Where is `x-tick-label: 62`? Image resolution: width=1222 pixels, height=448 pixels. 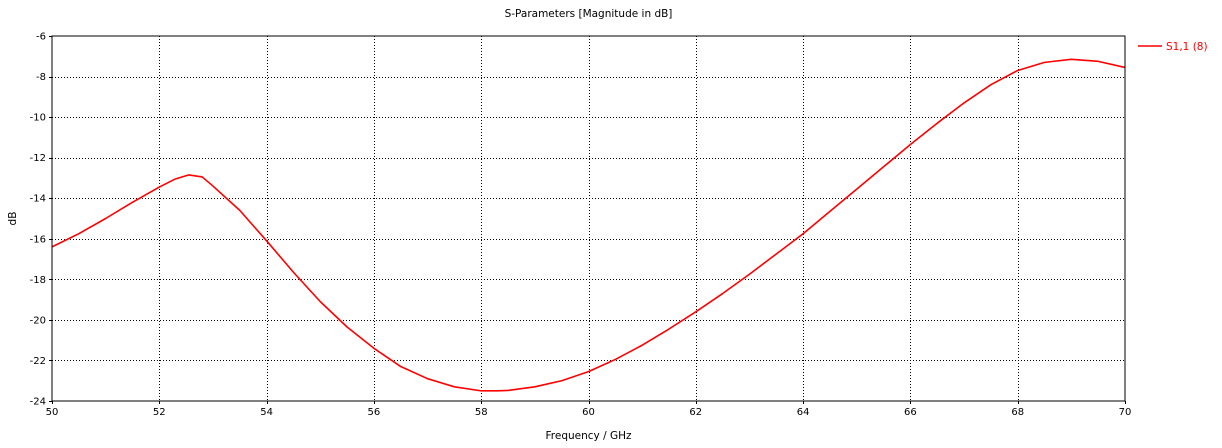 x-tick-label: 62 is located at coordinates (695, 412).